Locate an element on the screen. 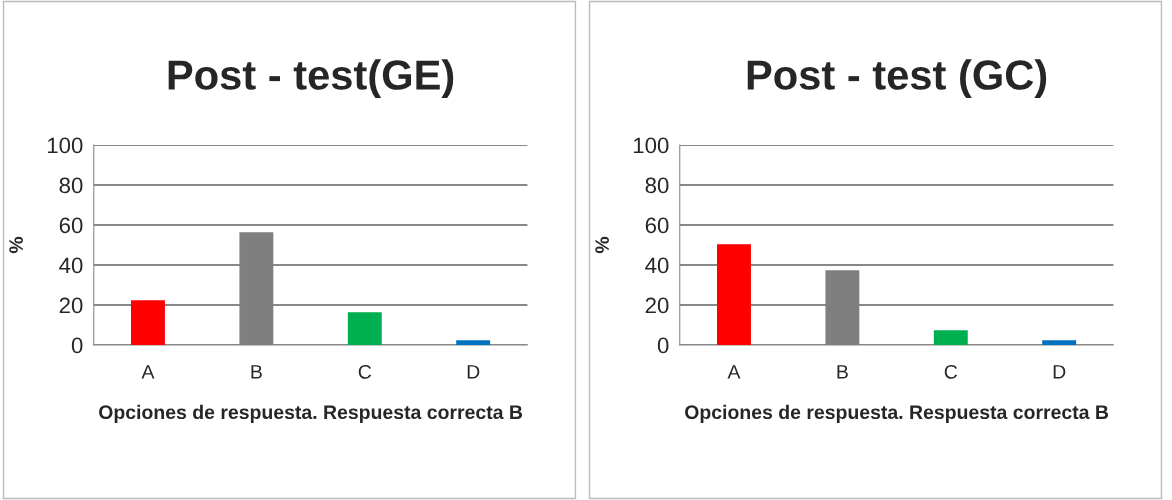 This screenshot has width=1172, height=500. chart-title: Post - test (GC) is located at coordinates (897, 79).